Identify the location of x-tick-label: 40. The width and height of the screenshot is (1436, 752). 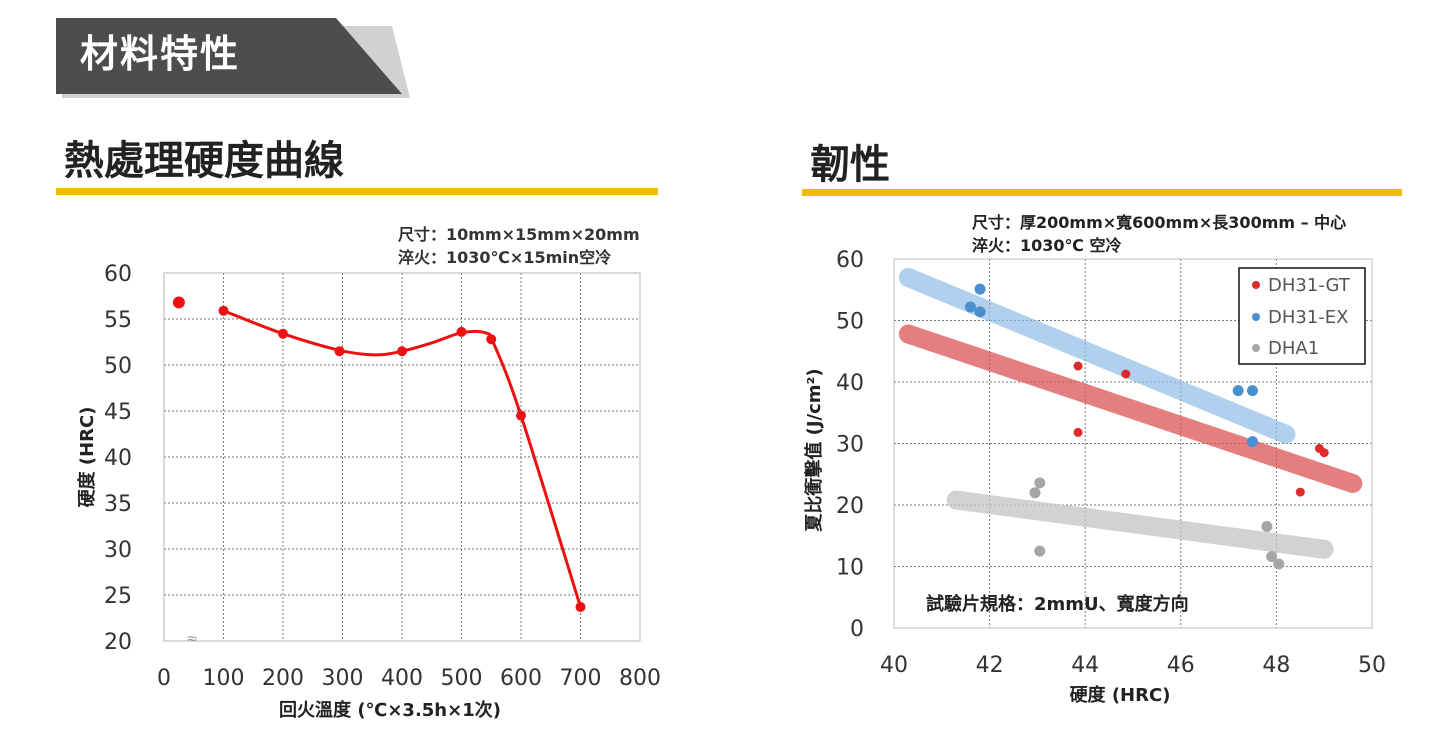
(894, 665).